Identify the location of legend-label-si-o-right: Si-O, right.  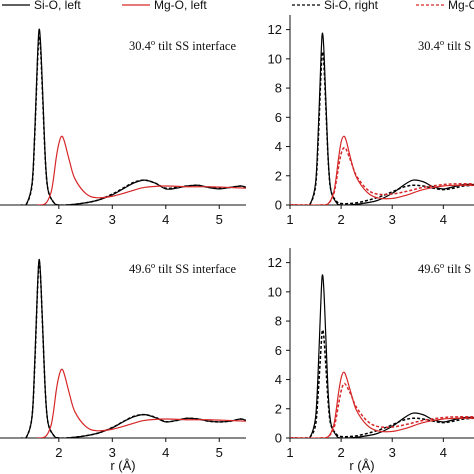
(351, 6).